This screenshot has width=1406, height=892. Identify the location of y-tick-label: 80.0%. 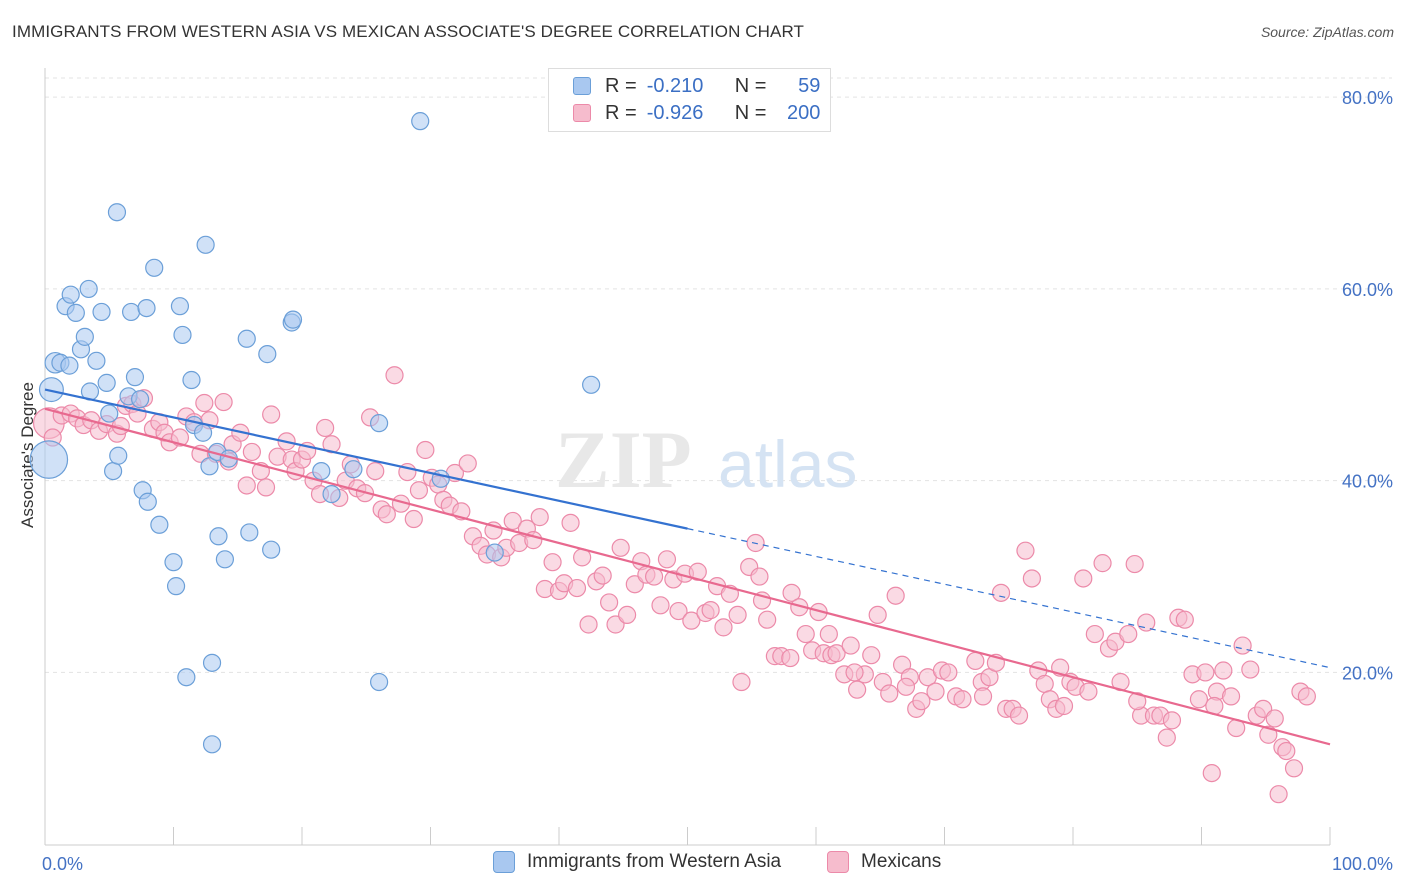
(1367, 98).